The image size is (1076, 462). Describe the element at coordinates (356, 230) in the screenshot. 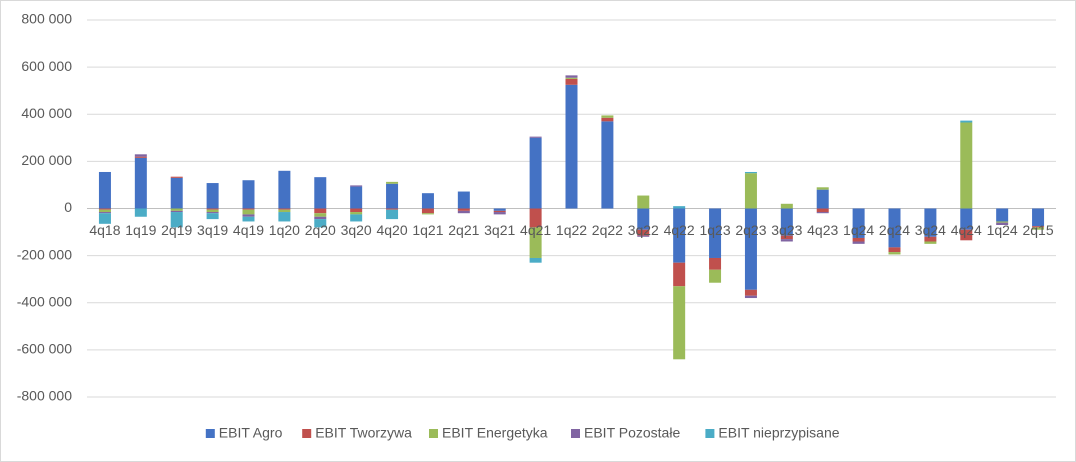

I see `x-tick-label: 3q20` at that location.